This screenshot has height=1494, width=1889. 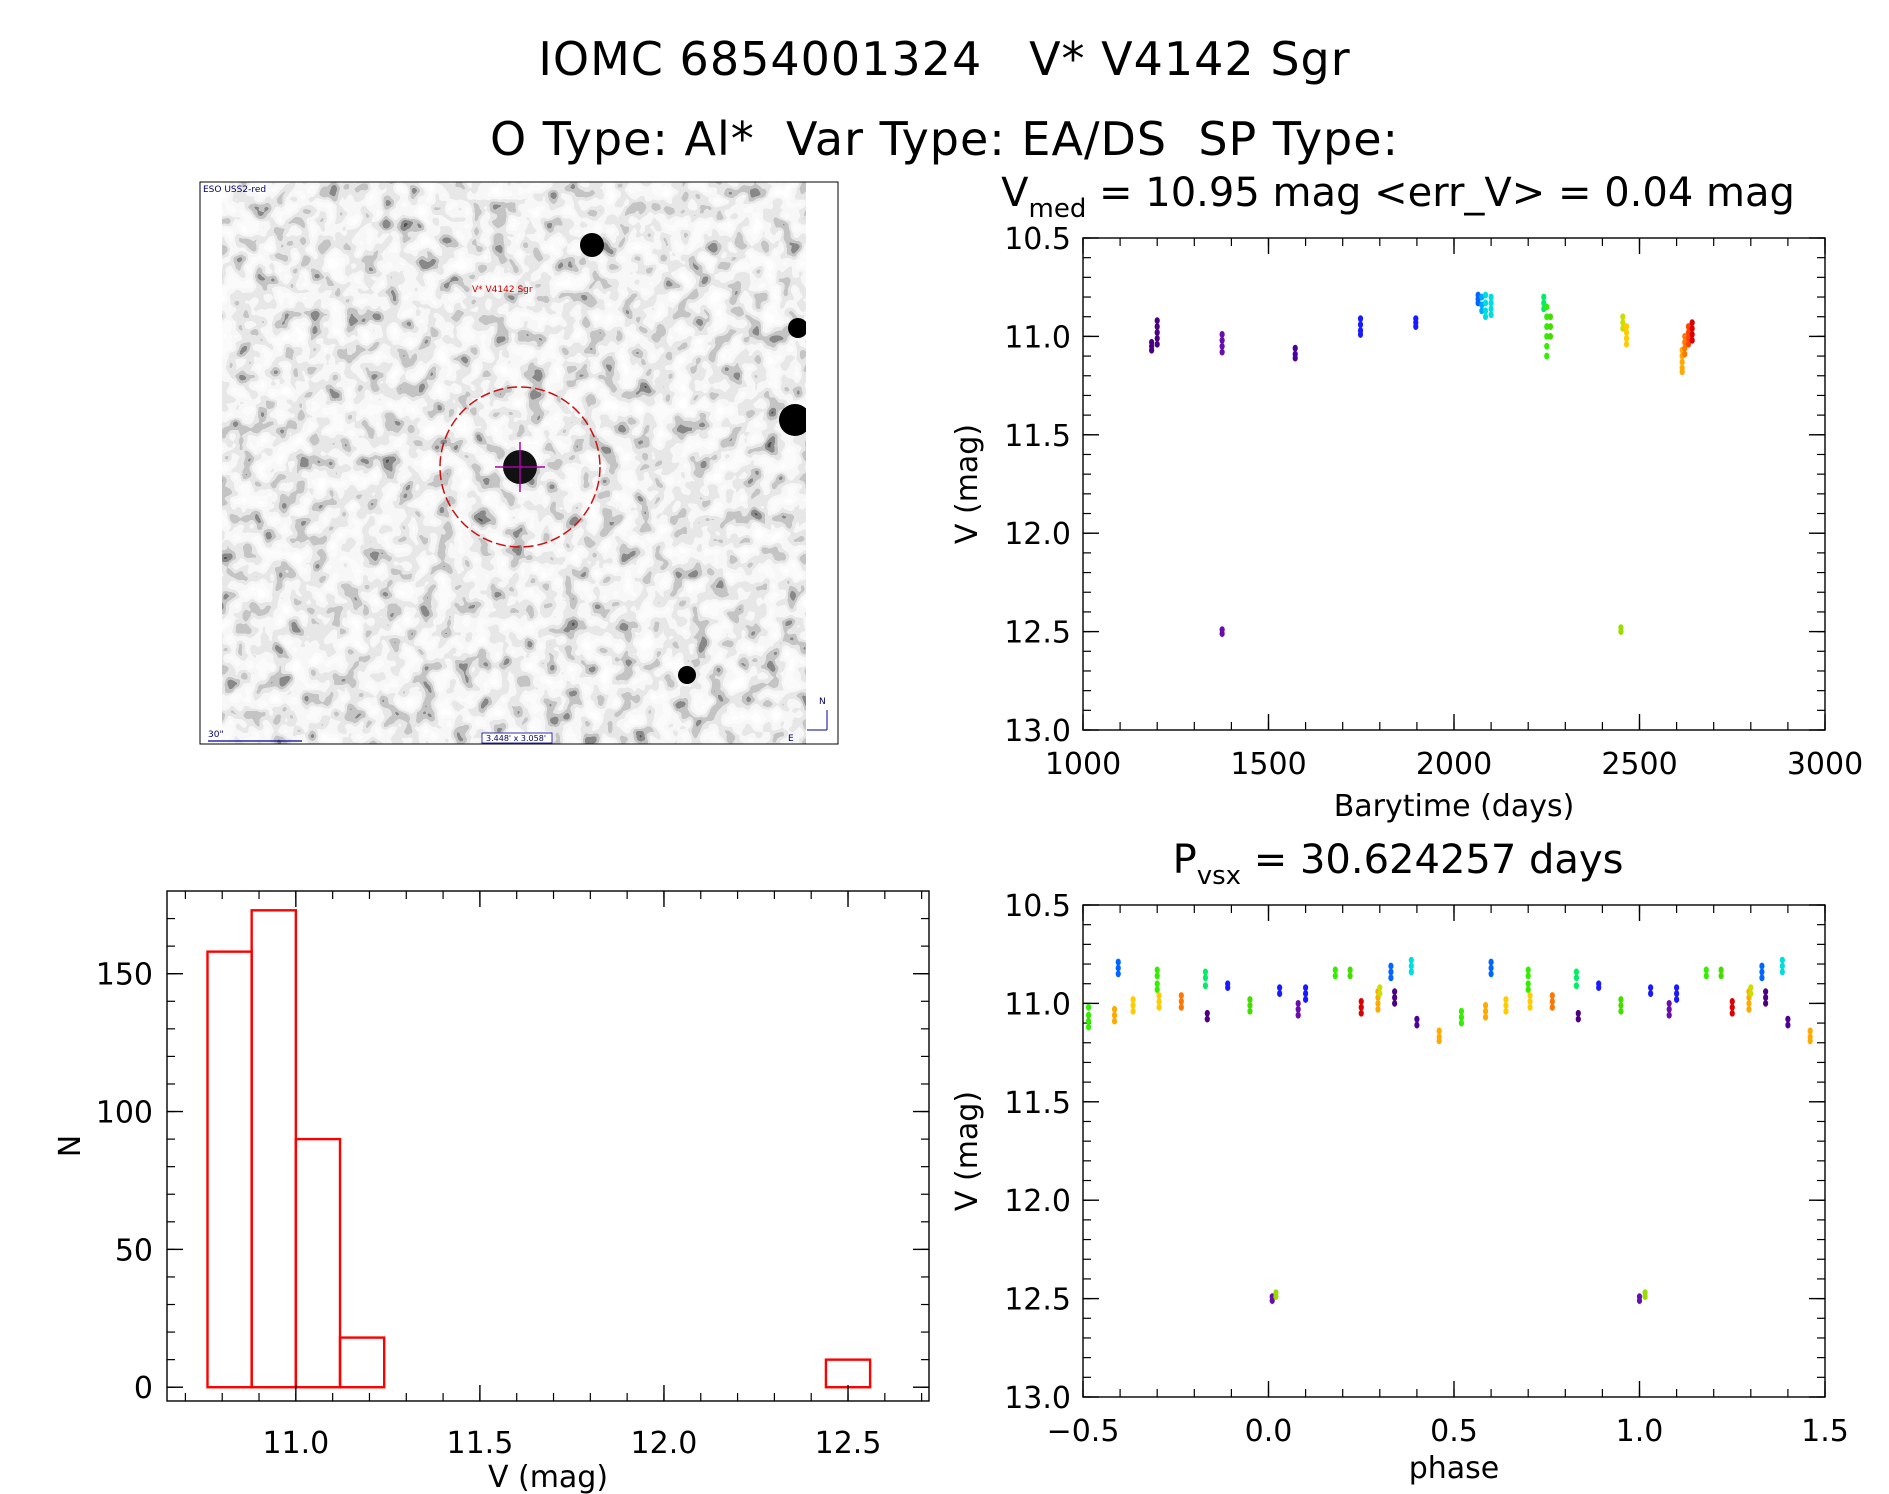 What do you see at coordinates (216, 735) in the screenshot?
I see `scale-label: 30"` at bounding box center [216, 735].